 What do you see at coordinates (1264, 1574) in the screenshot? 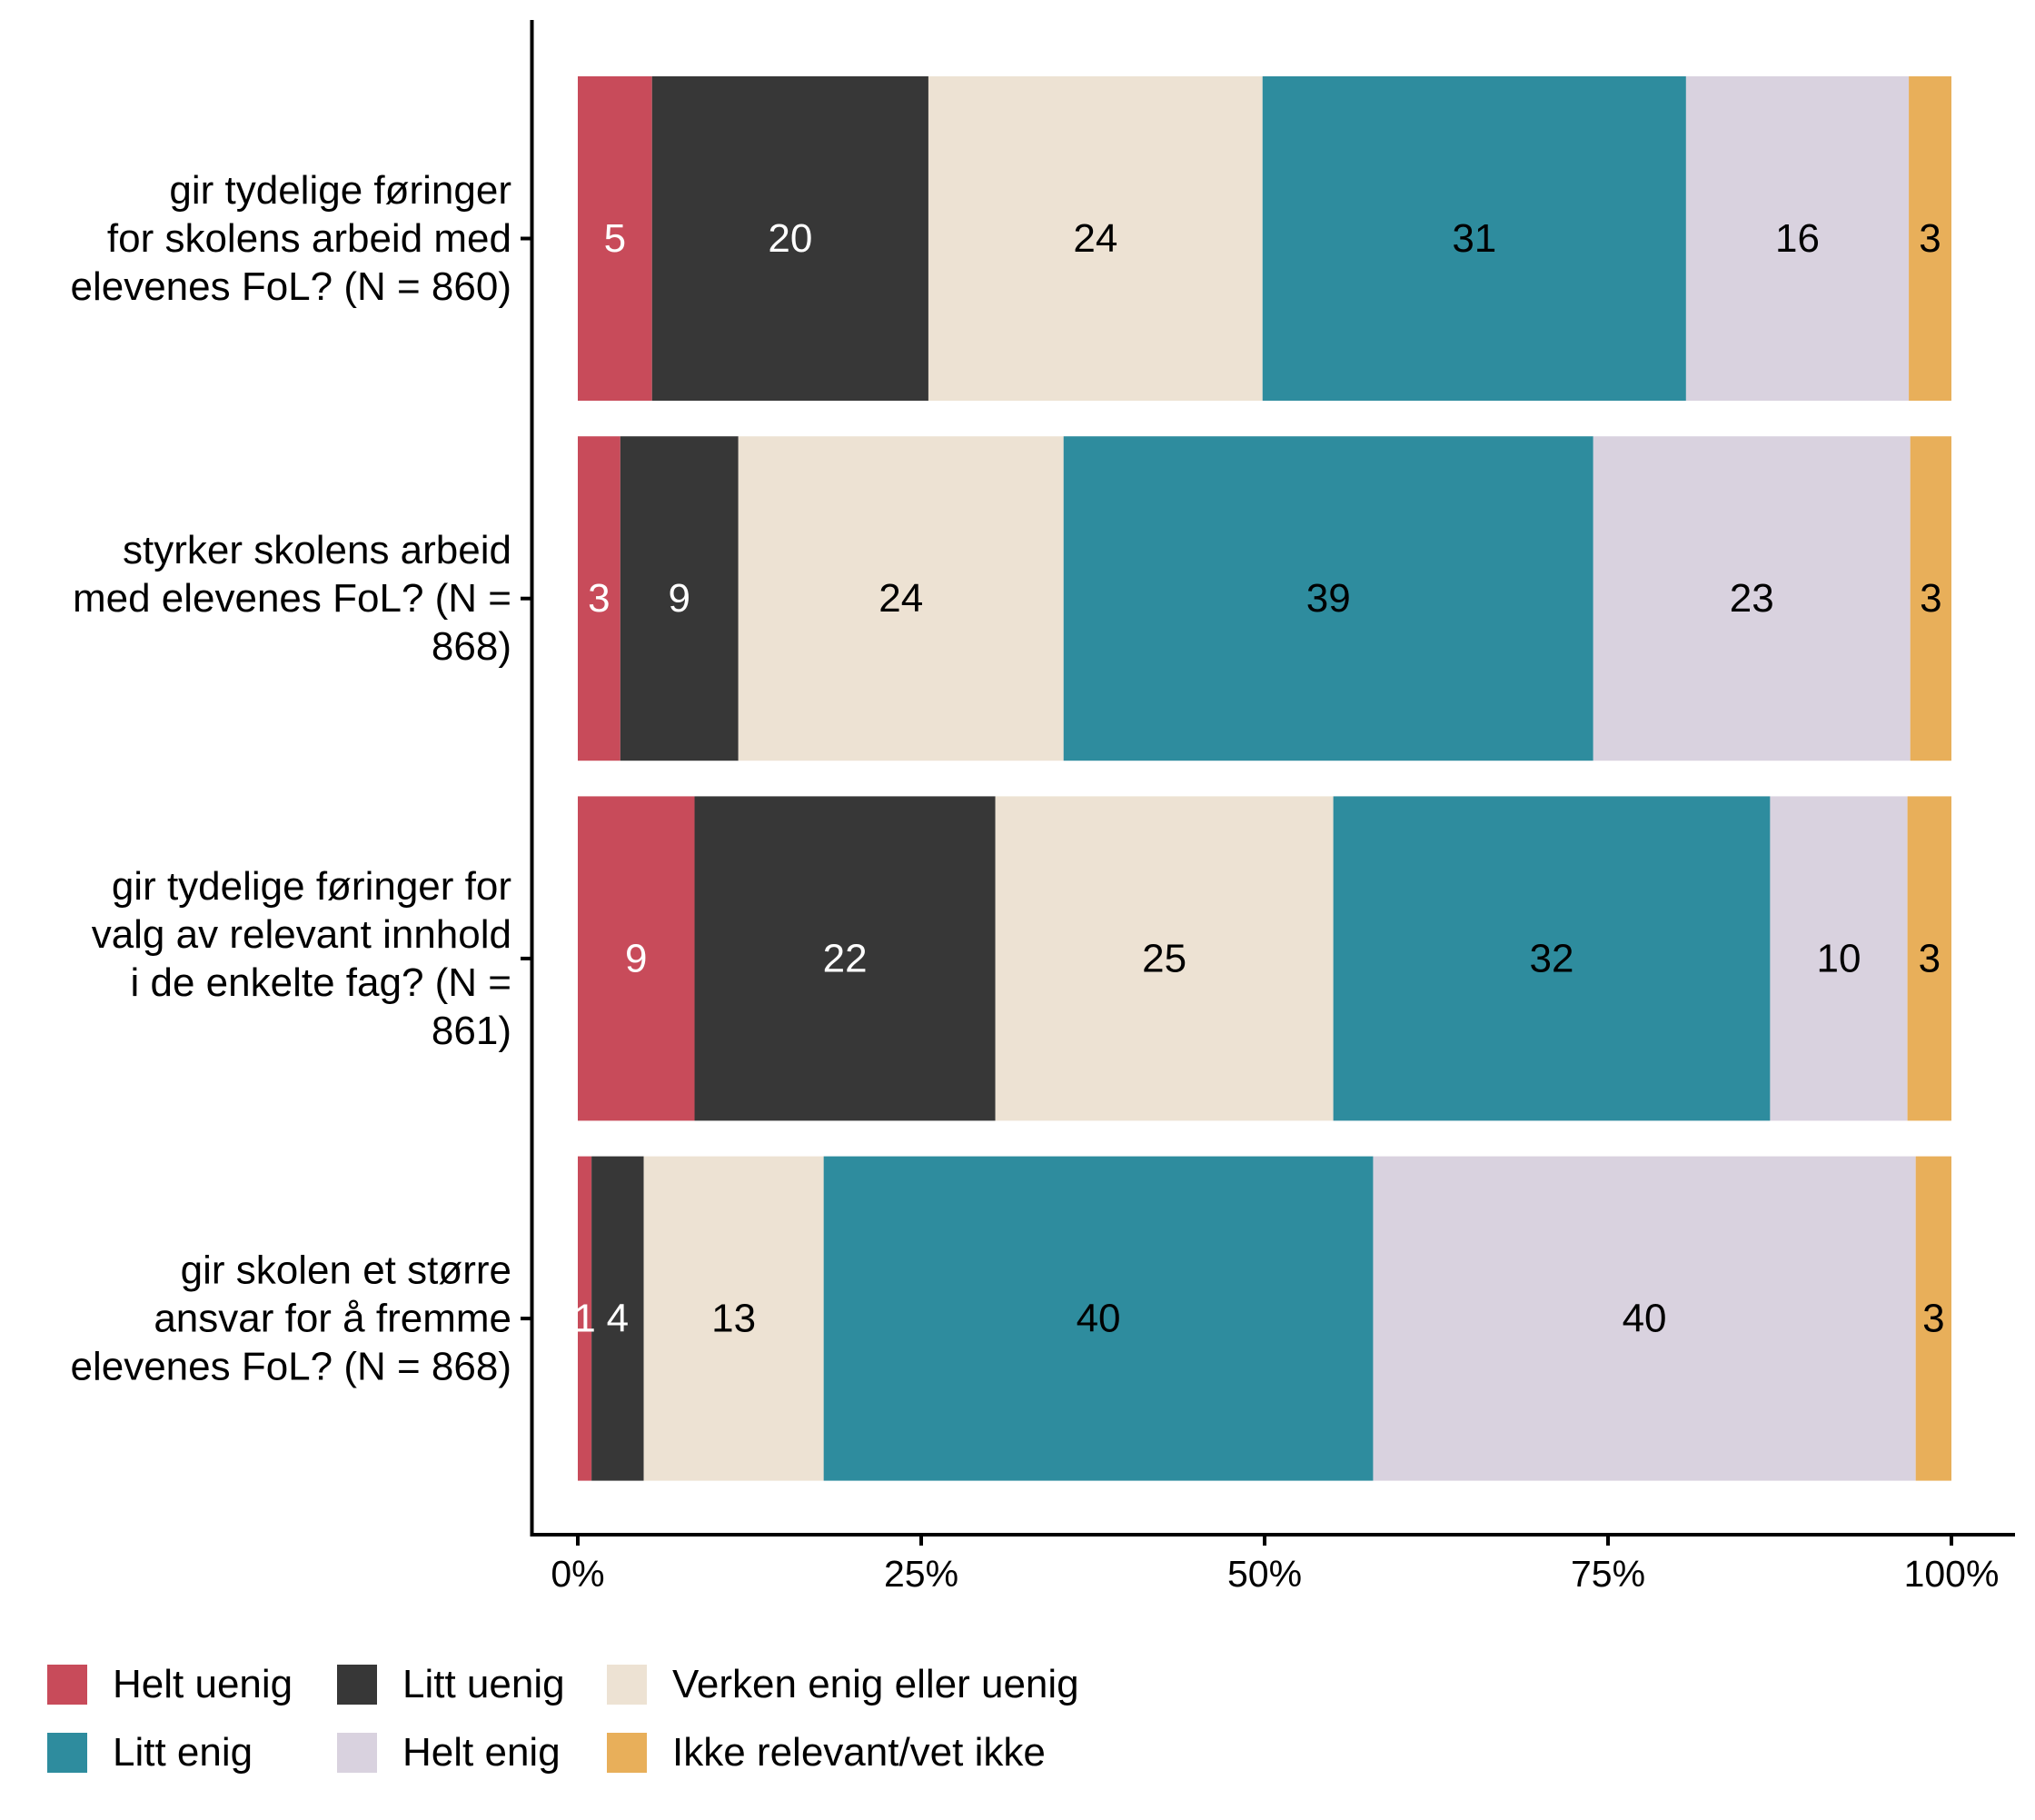
I see `x-tick-label: 50%` at bounding box center [1264, 1574].